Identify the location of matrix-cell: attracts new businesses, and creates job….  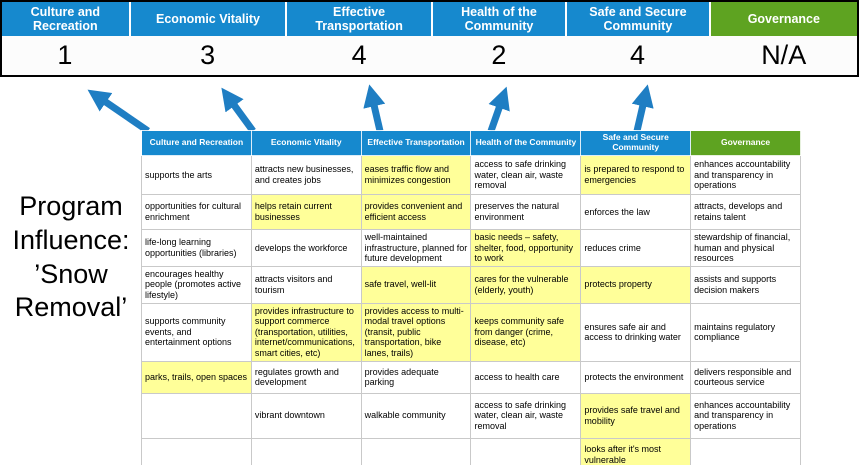
(306, 175).